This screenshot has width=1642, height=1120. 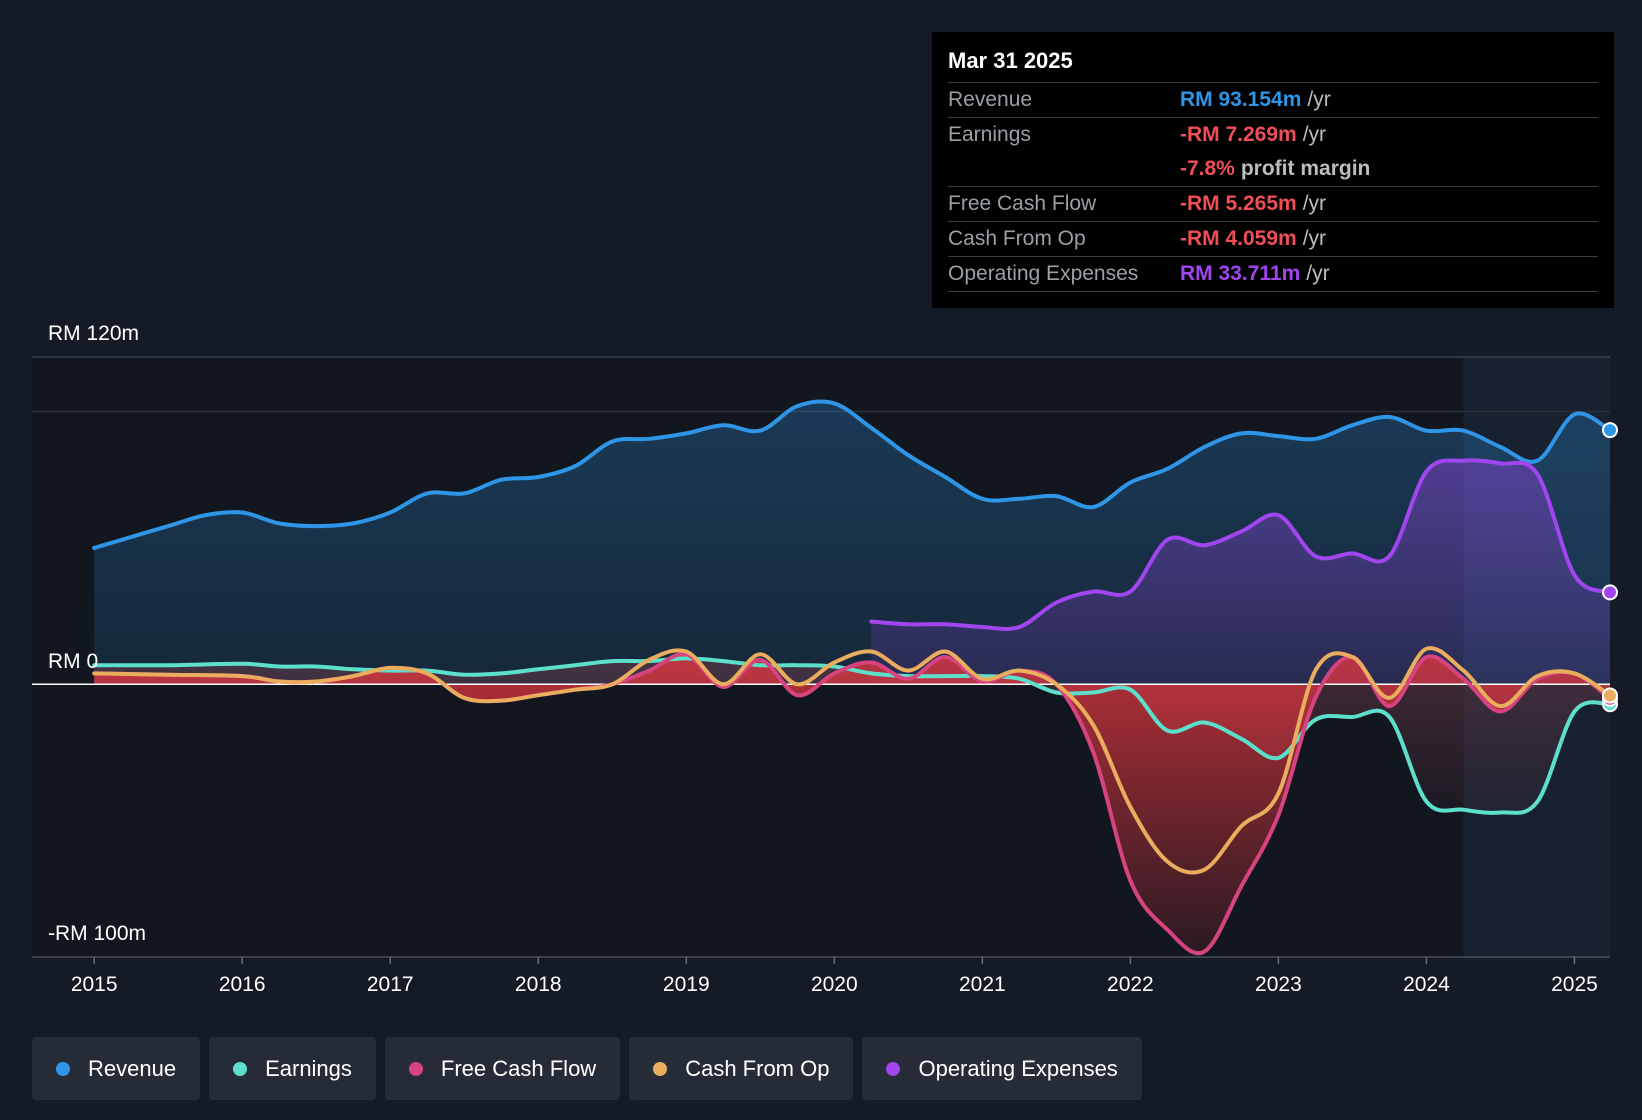 What do you see at coordinates (834, 984) in the screenshot?
I see `x-tick-label: 2020` at bounding box center [834, 984].